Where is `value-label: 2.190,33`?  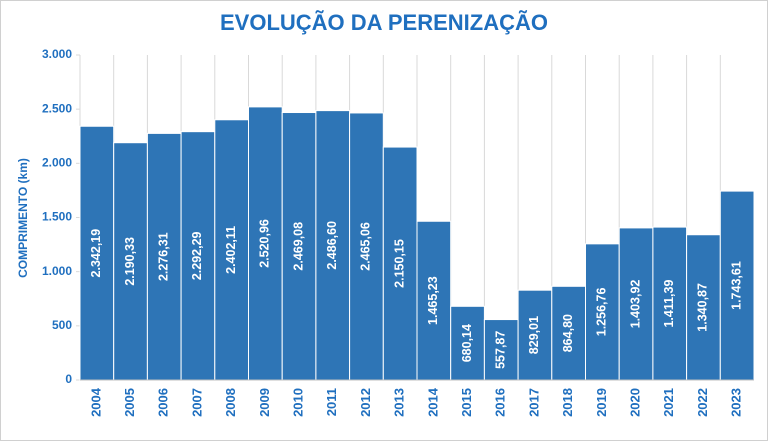
value-label: 2.190,33 is located at coordinates (130, 261).